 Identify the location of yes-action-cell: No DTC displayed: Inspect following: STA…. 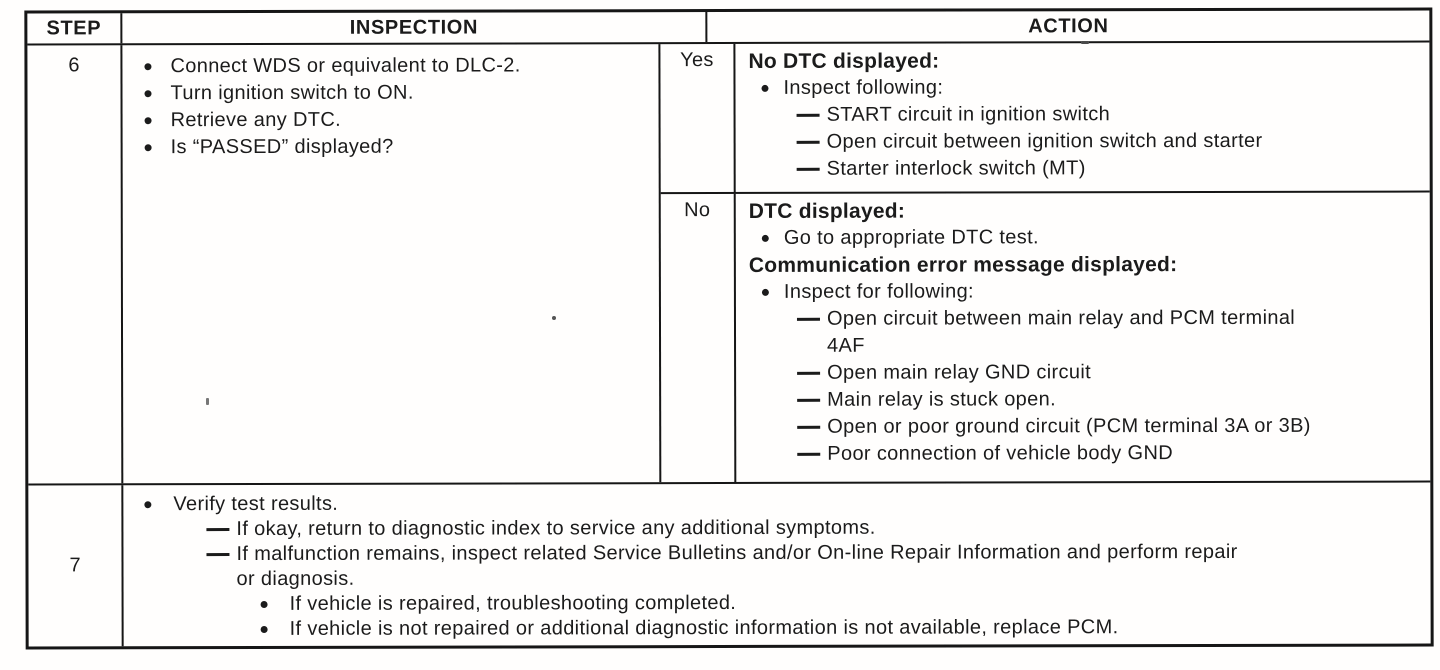
(1082, 117).